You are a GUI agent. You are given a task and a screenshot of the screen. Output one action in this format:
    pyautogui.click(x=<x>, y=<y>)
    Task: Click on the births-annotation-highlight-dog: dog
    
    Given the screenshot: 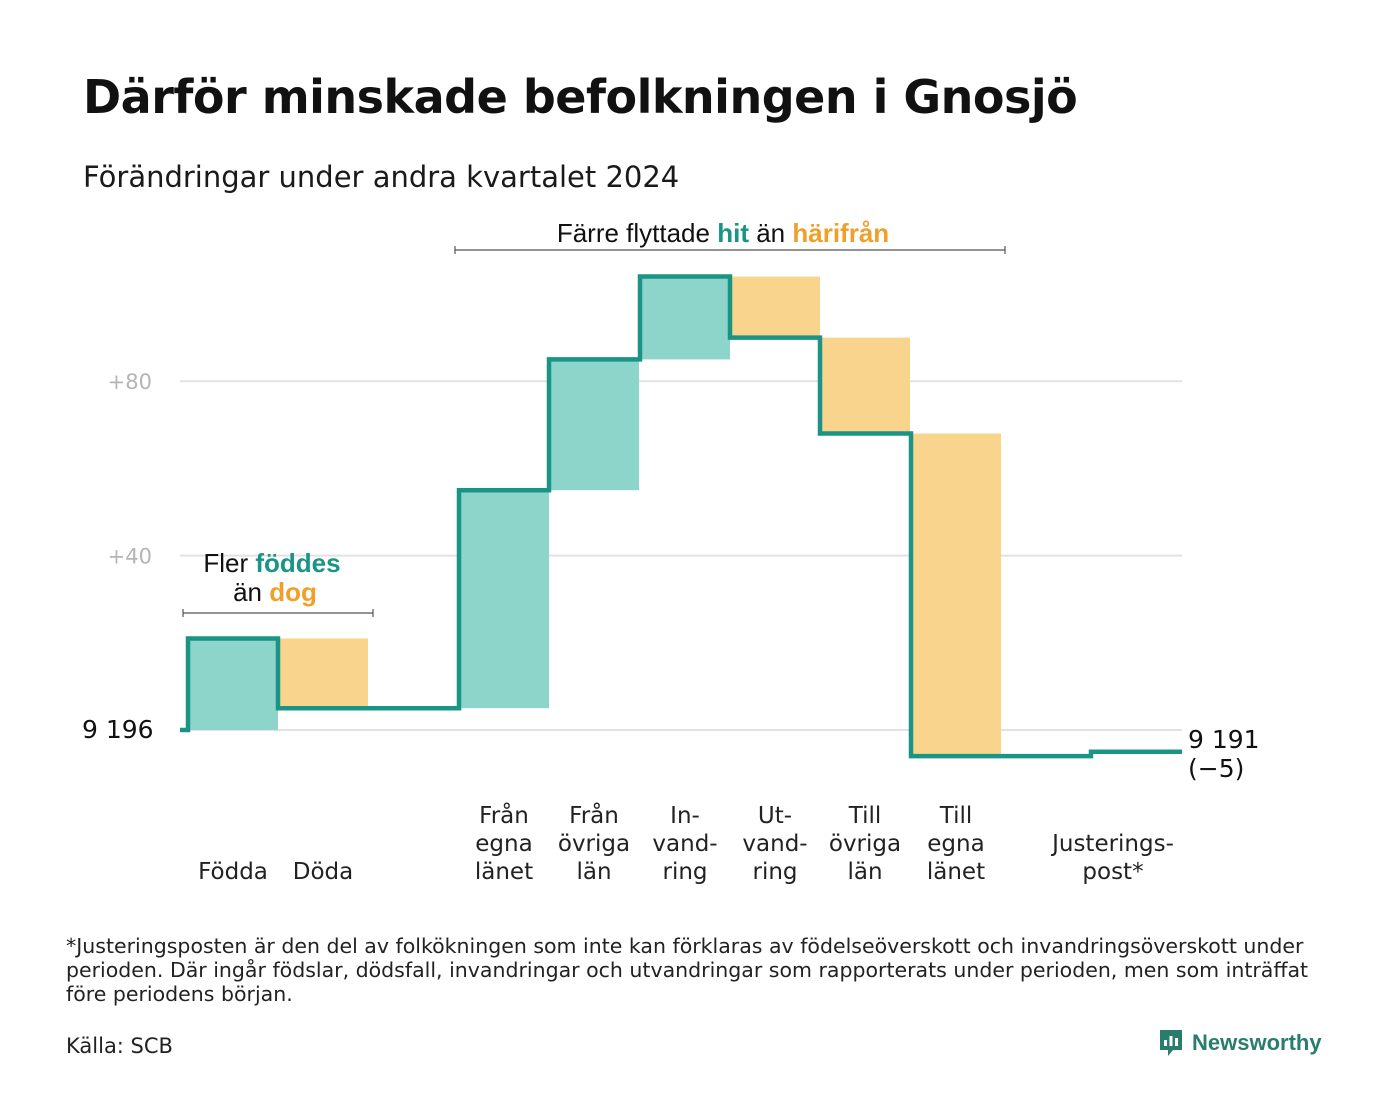 What is the action you would take?
    pyautogui.click(x=293, y=592)
    